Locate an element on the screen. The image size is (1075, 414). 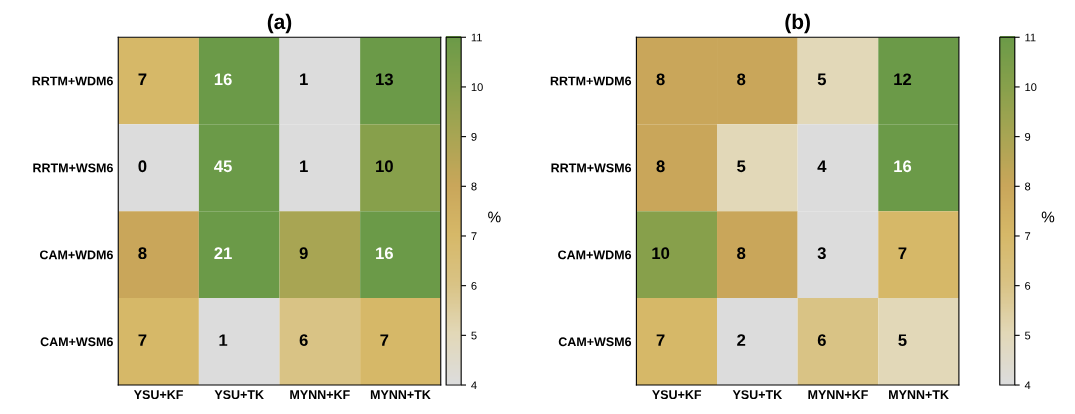
data-label: 12 is located at coordinates (903, 79).